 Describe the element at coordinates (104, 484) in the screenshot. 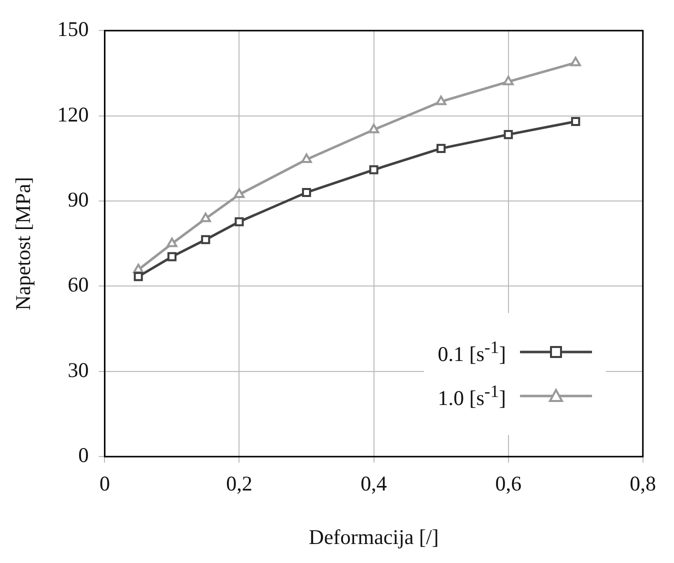

I see `x-tick-label: 0` at that location.